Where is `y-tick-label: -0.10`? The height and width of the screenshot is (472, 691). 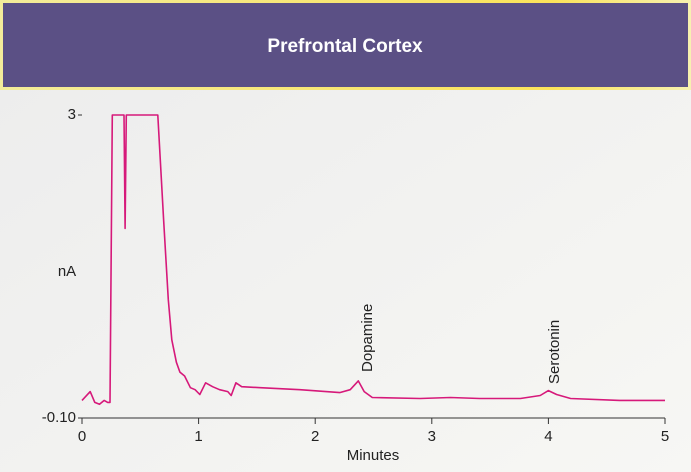
y-tick-label: -0.10 is located at coordinates (59, 417).